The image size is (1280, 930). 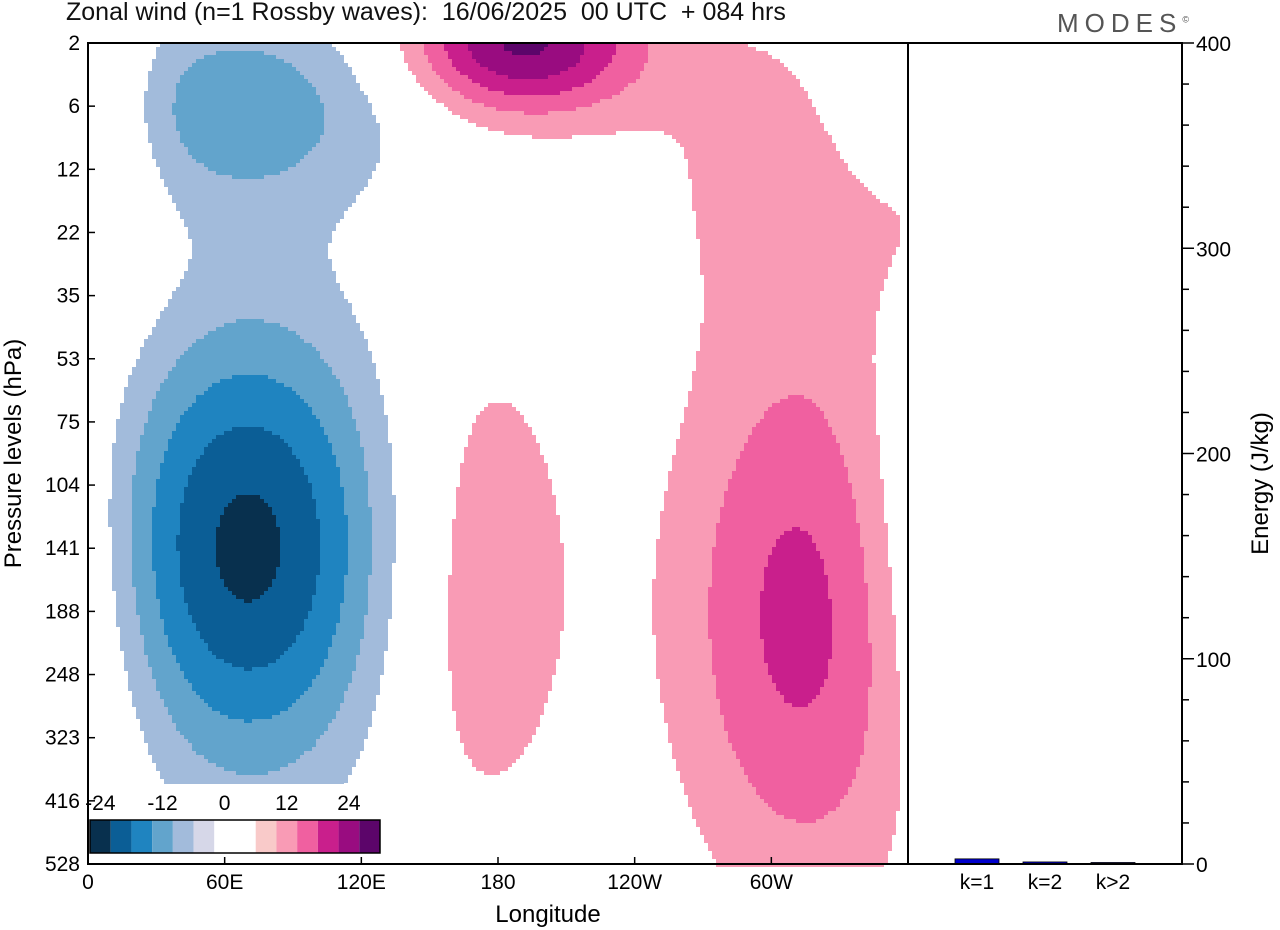 I want to click on y-tick-label: 528, so click(x=62, y=864).